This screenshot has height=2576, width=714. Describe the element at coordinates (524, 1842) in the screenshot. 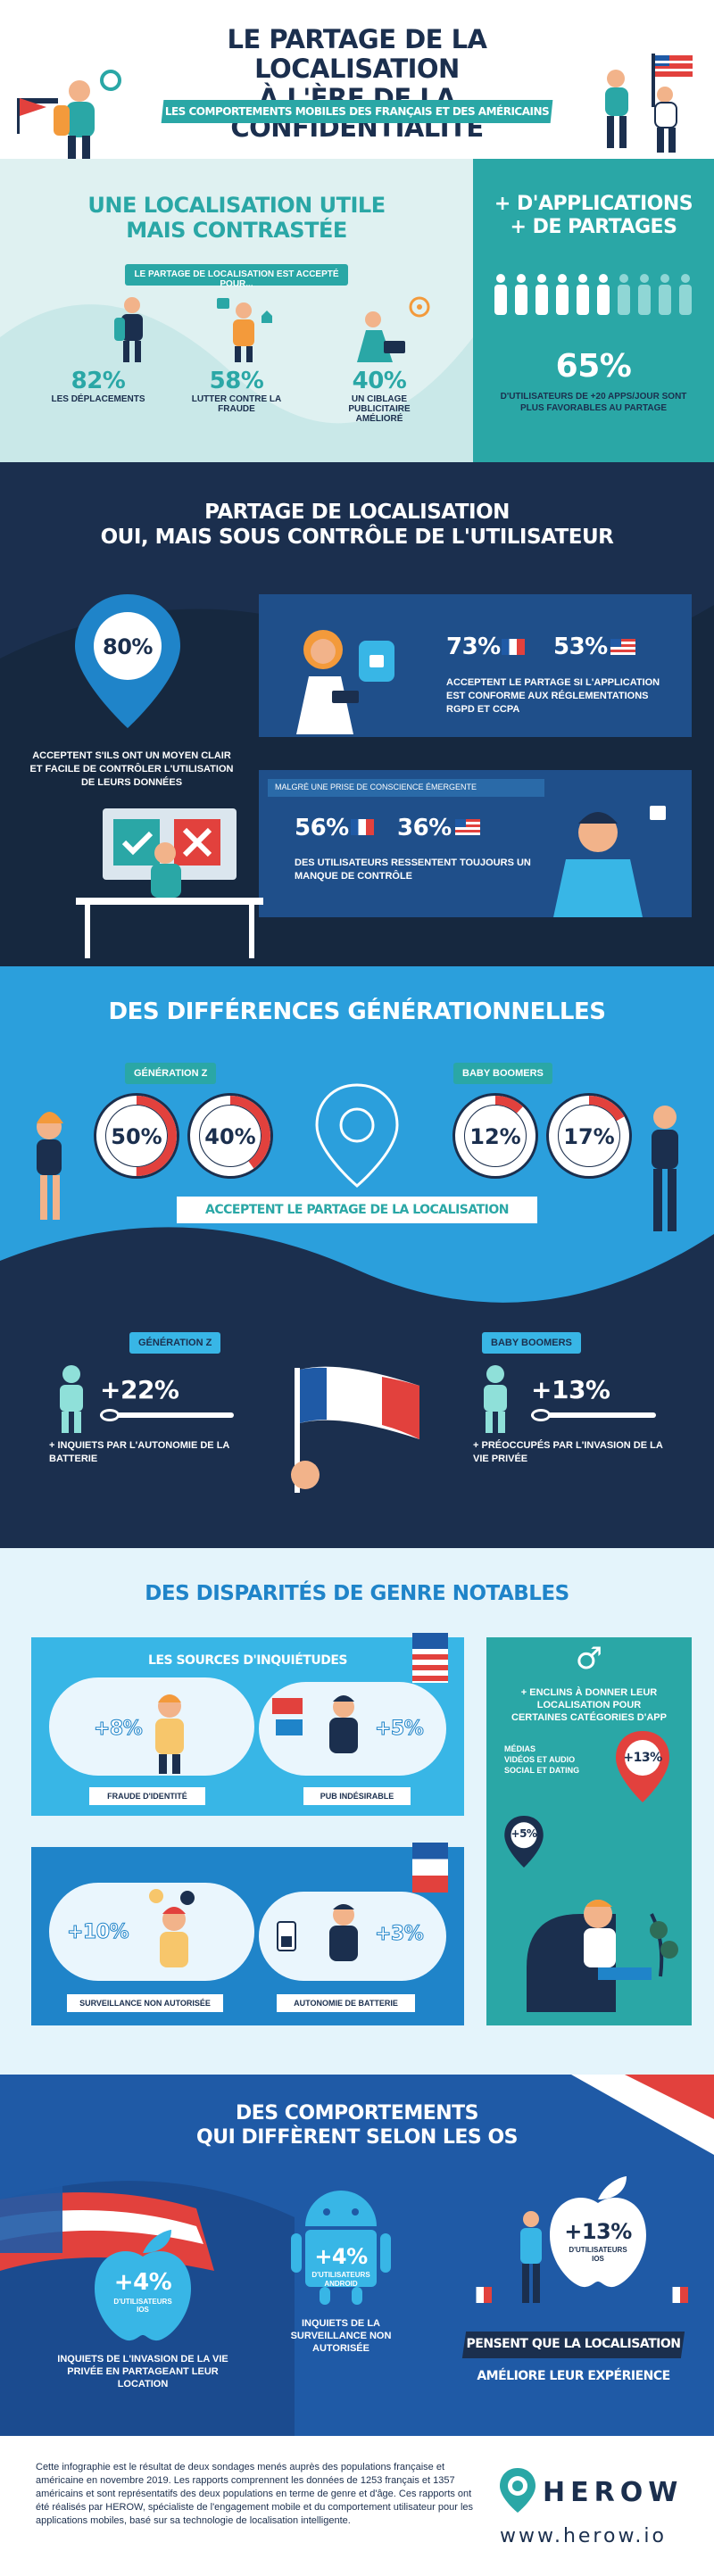

I see `pin-icon-small` at that location.